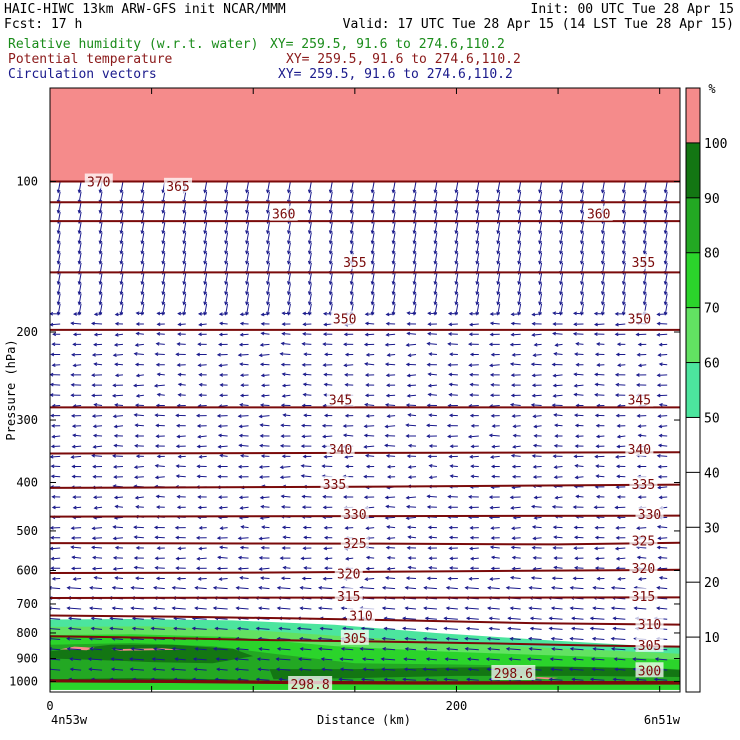 The image size is (740, 740). What do you see at coordinates (712, 254) in the screenshot?
I see `colorbar-label-80: 80` at bounding box center [712, 254].